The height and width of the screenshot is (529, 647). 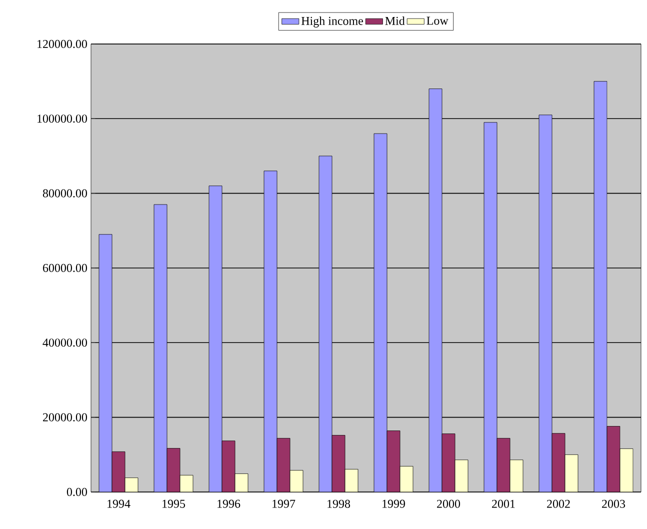 What do you see at coordinates (339, 504) in the screenshot?
I see `x-tick-label: 1998` at bounding box center [339, 504].